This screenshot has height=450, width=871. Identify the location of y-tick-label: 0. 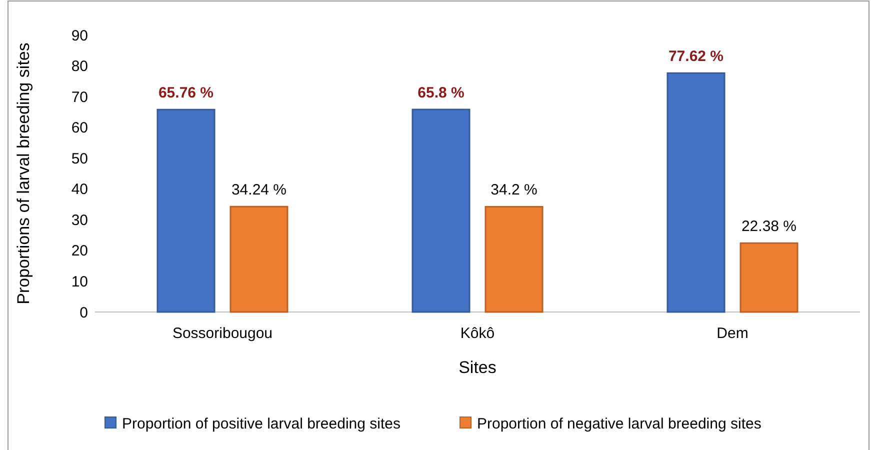
(84, 313).